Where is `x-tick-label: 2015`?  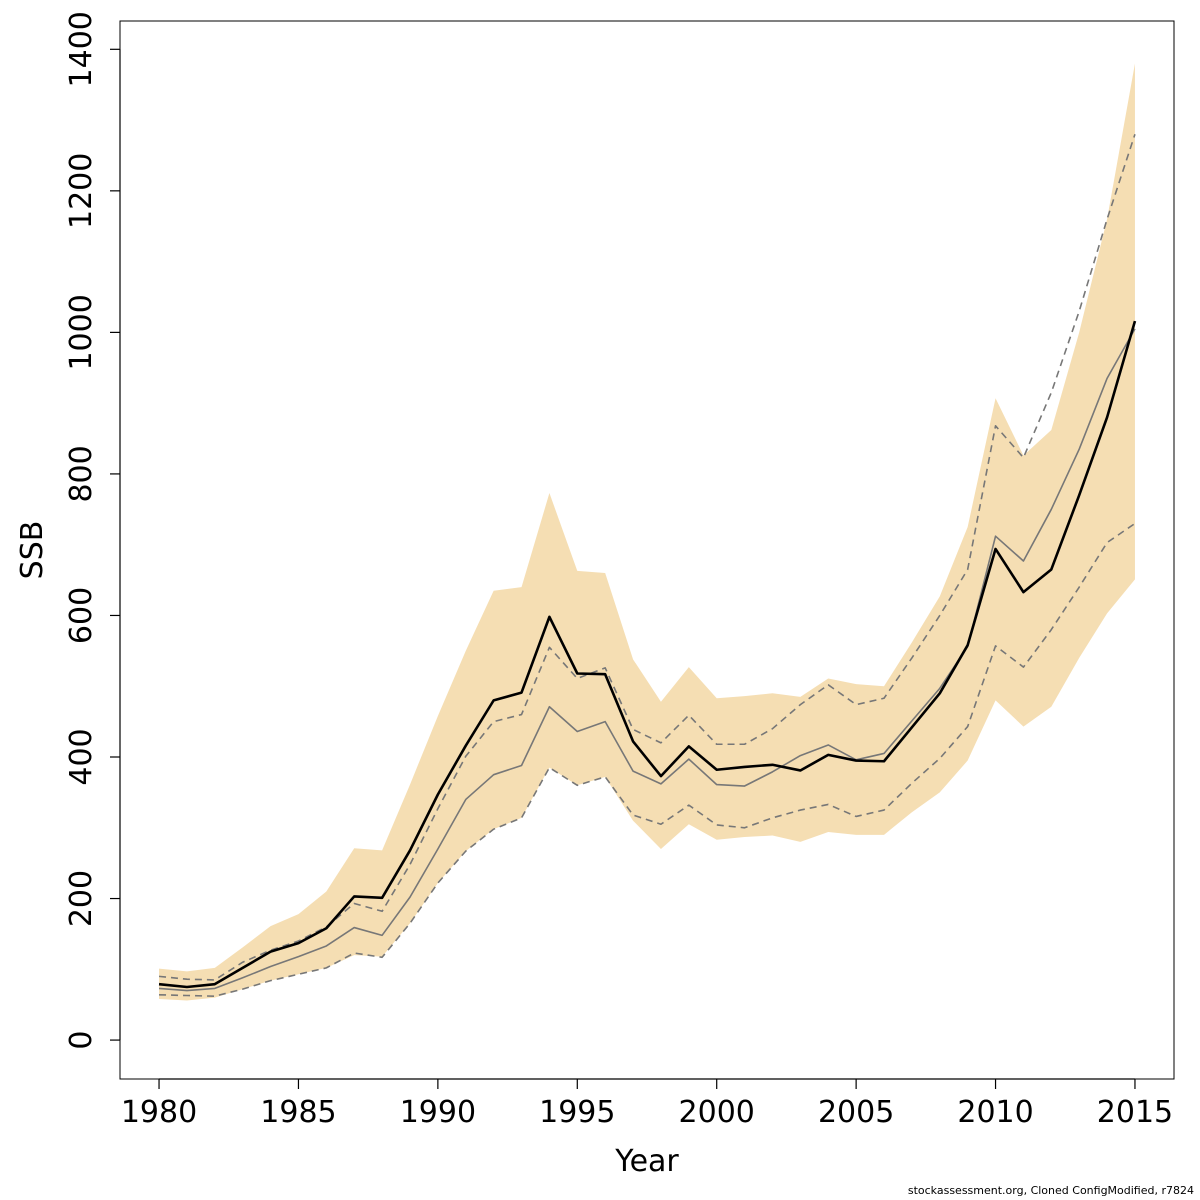
x-tick-label: 2015 is located at coordinates (1135, 1112).